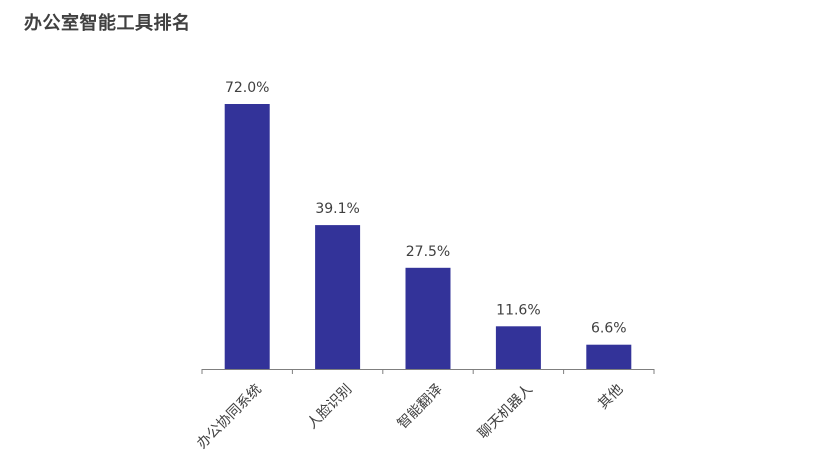 Image resolution: width=819 pixels, height=470 pixels. Describe the element at coordinates (428, 371) in the screenshot. I see `x-axis` at that location.